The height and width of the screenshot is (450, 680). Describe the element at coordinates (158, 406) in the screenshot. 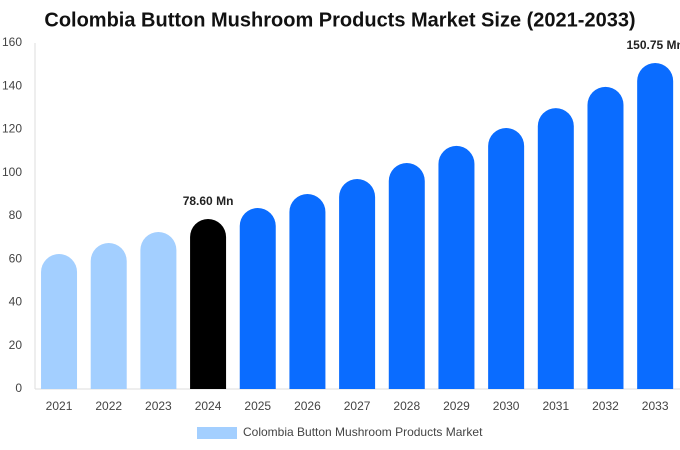

I see `x-tick-label: 2023` at that location.